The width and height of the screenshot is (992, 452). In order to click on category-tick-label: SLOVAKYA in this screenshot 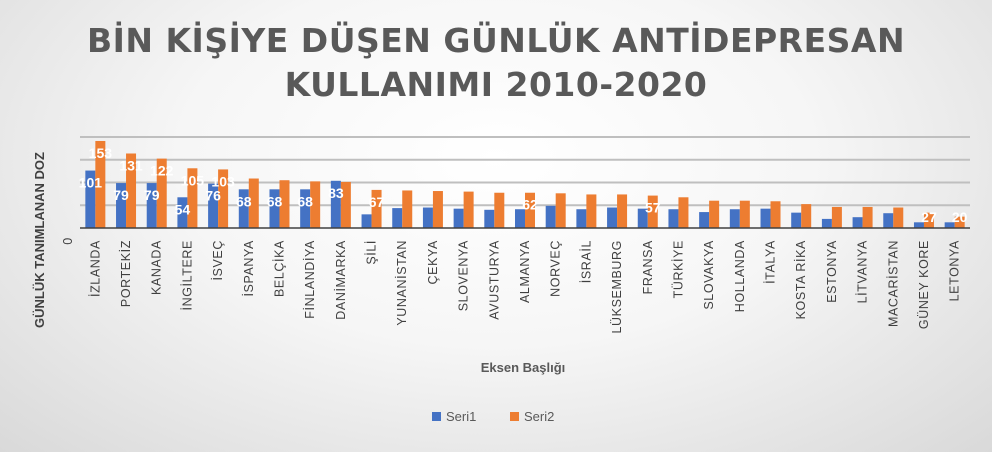, I will do `click(709, 275)`.